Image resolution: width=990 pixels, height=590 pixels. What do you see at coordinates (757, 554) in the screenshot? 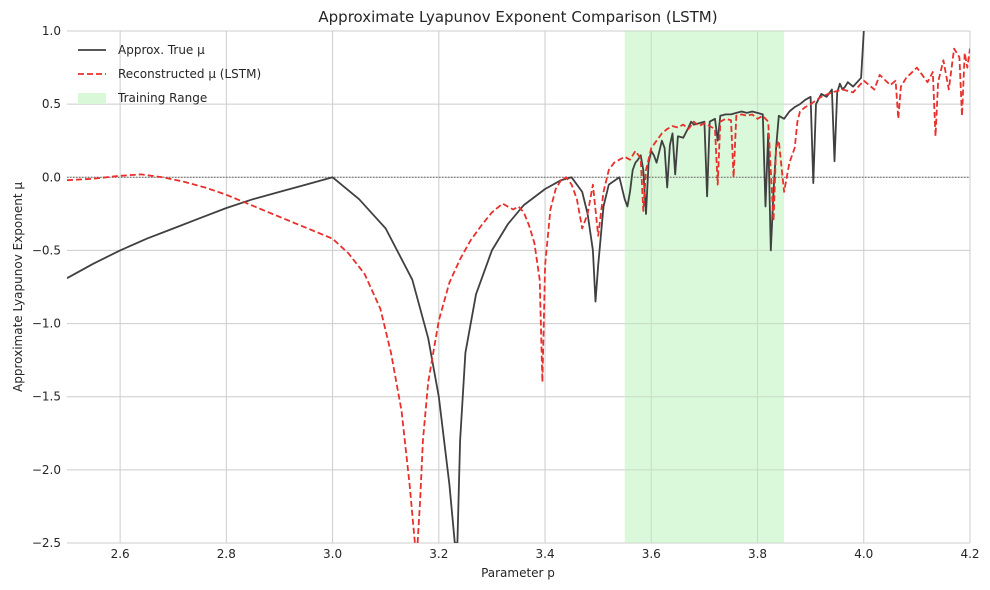
I see `x-tick-label: 3.8` at bounding box center [757, 554].